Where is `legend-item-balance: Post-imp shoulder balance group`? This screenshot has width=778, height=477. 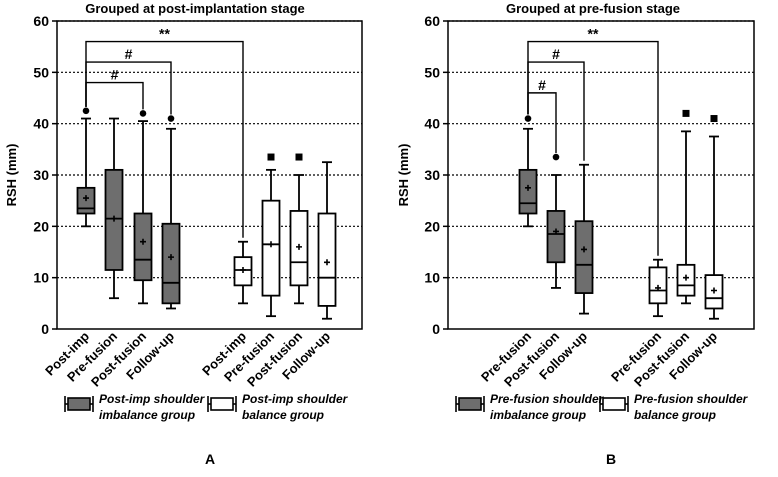 legend-item-balance: Post-imp shoulder balance group is located at coordinates (278, 407).